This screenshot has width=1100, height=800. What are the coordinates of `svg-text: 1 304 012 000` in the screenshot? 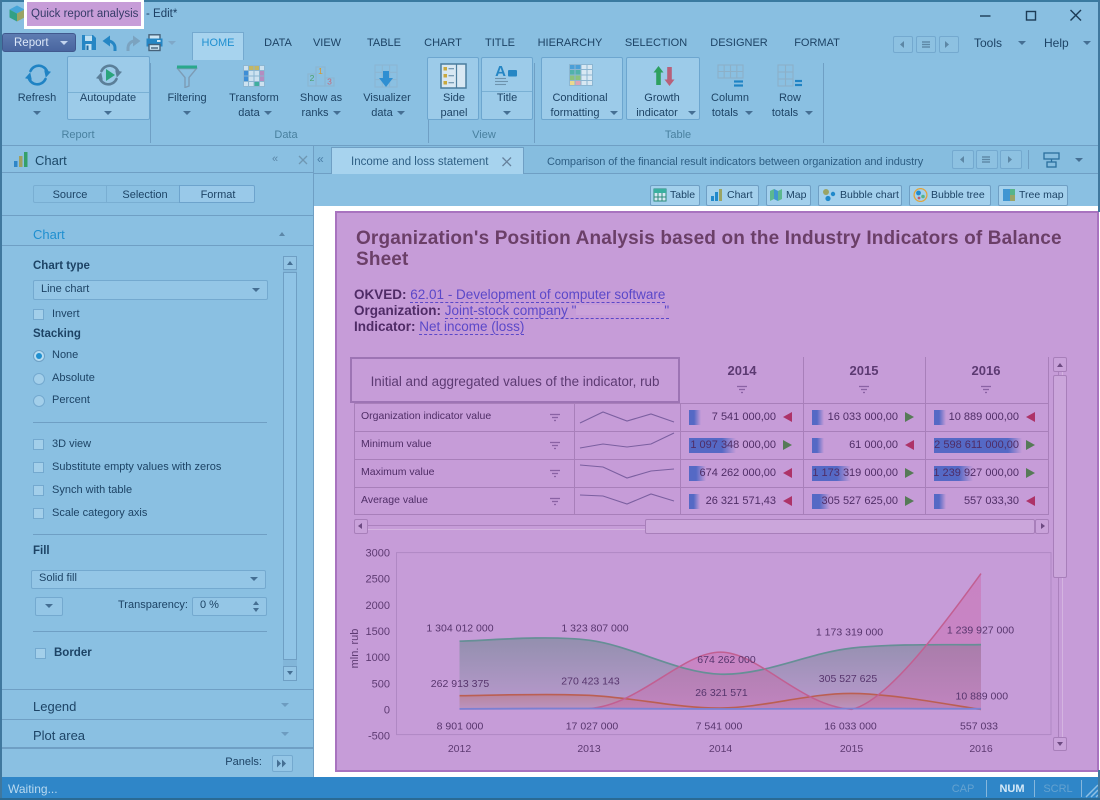 It's located at (459, 629).